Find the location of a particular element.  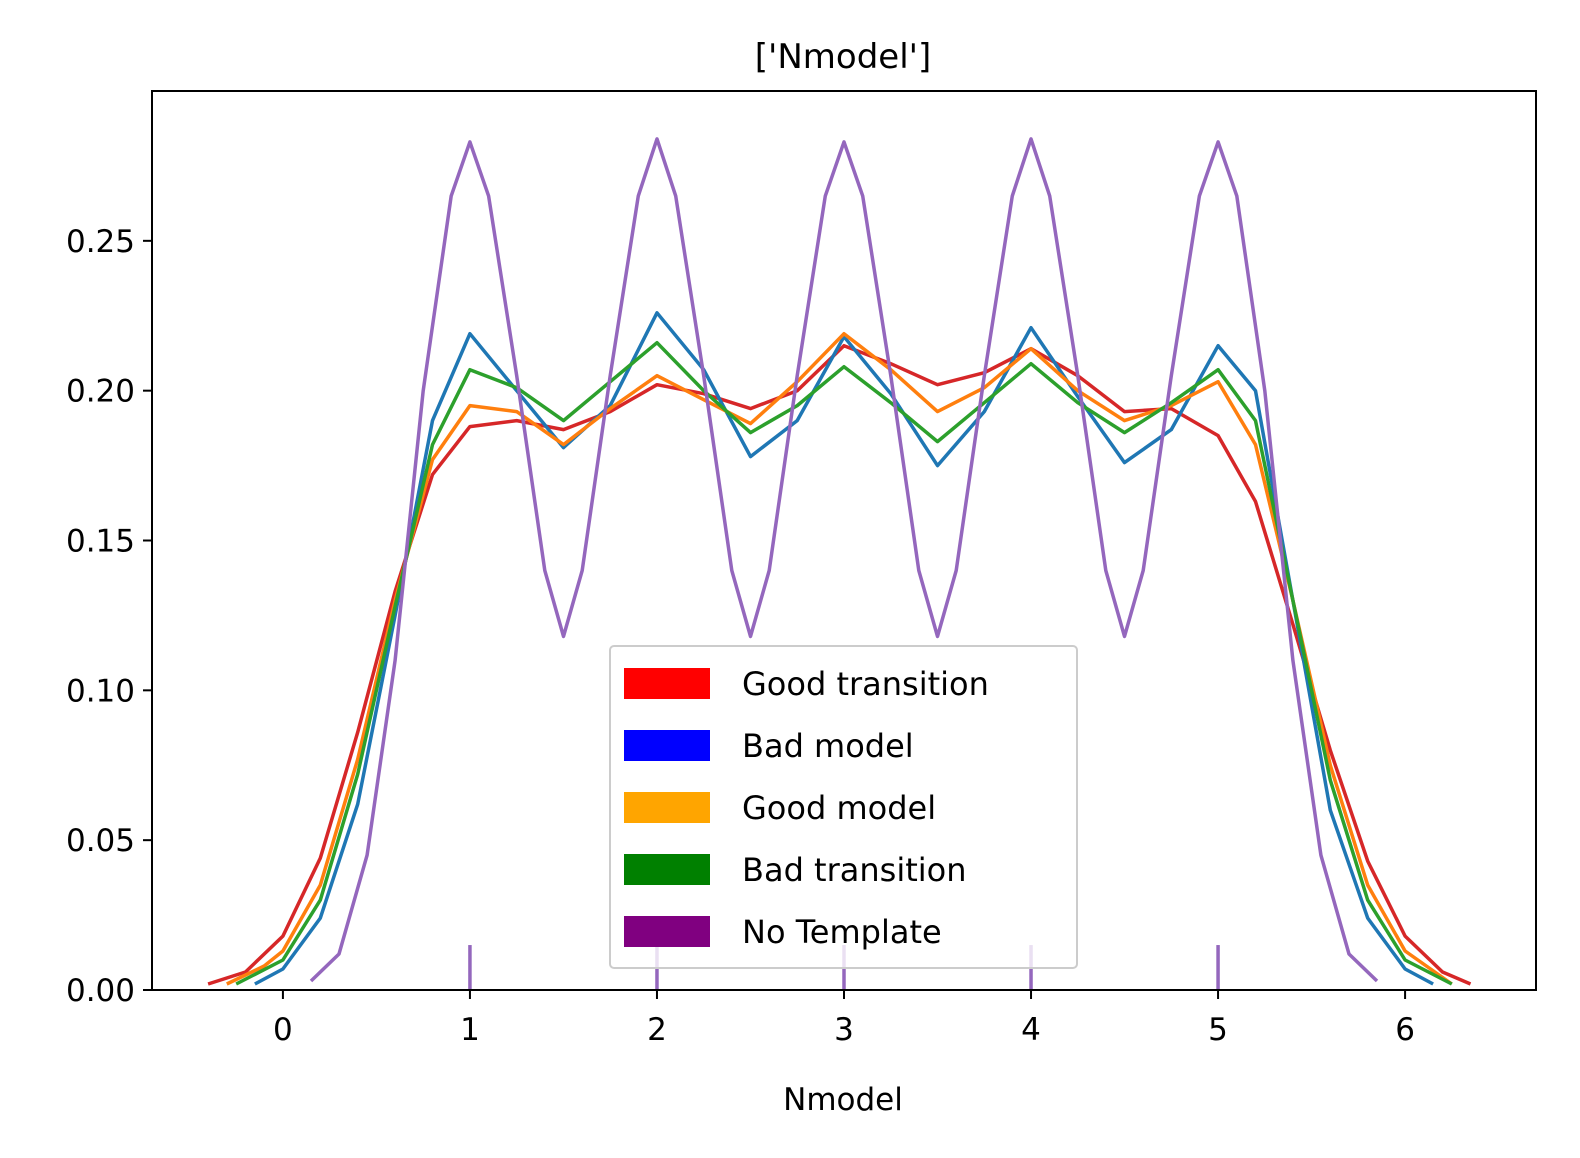

y-tick-label: 0.00 is located at coordinates (100, 991).